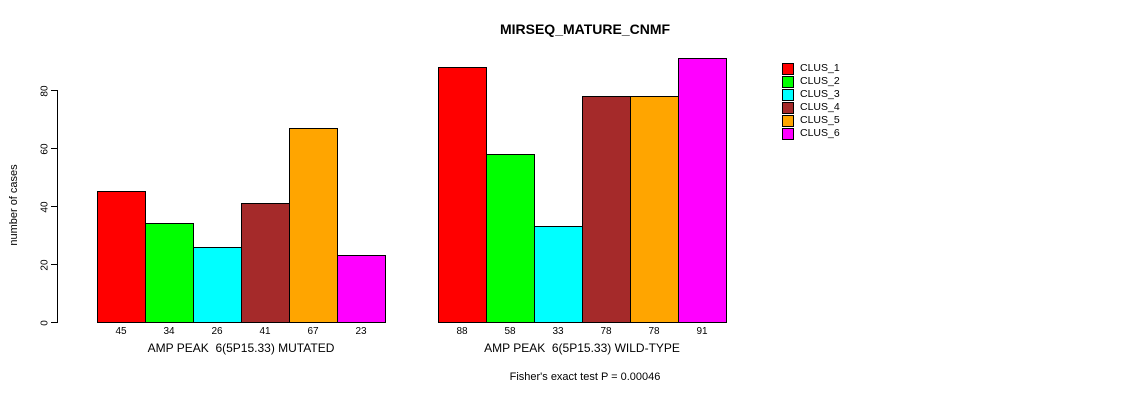  Describe the element at coordinates (57, 206) in the screenshot. I see `y-axis-line` at that location.